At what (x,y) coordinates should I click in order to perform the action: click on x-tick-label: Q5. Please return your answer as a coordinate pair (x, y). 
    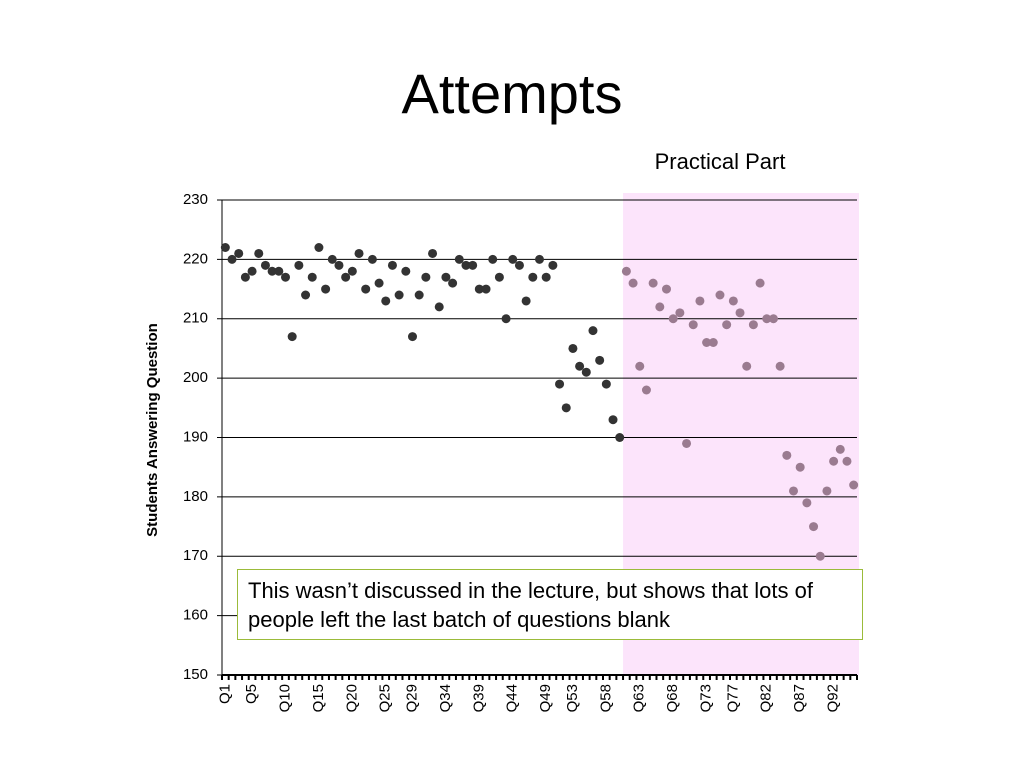
    Looking at the image, I should click on (251, 694).